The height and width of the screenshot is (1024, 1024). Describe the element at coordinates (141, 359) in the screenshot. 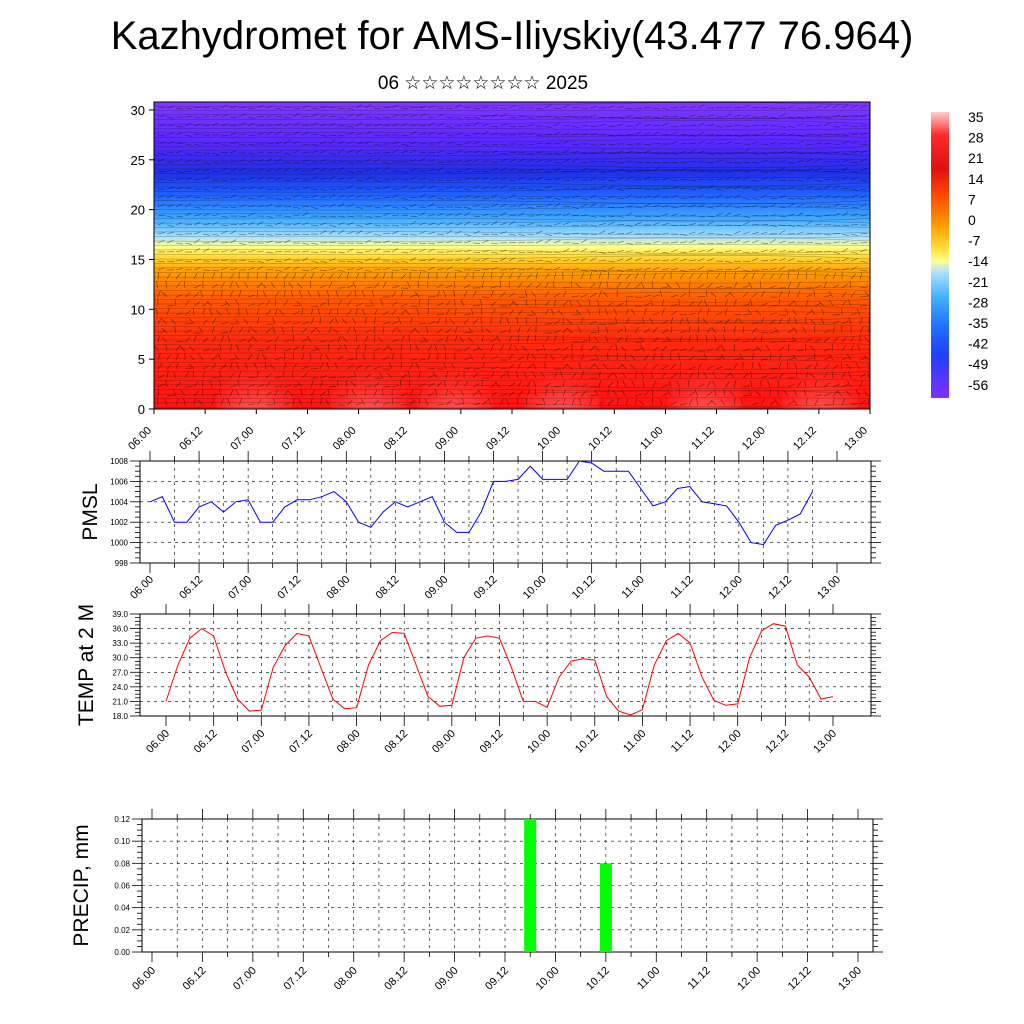

I see `y-tick-label: 5` at that location.